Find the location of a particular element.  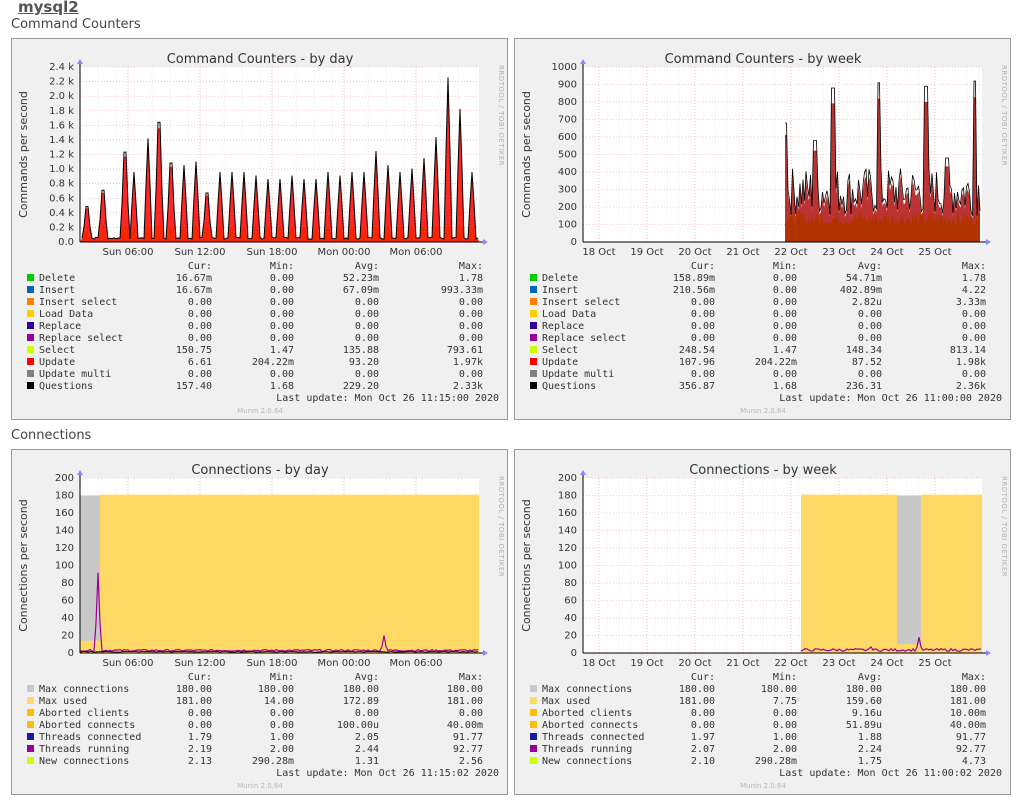

graph-title: Command Counters - by day is located at coordinates (260, 59).